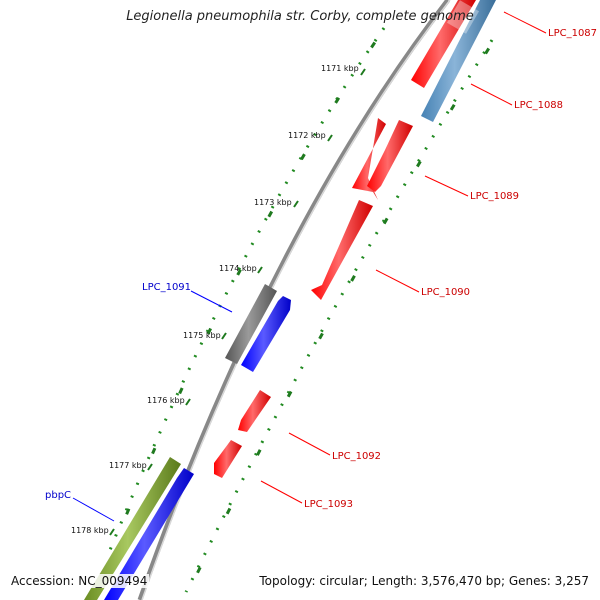 This screenshot has width=600, height=600. Describe the element at coordinates (494, 196) in the screenshot. I see `gene-label-lpc-1089: LPC_1089` at that location.